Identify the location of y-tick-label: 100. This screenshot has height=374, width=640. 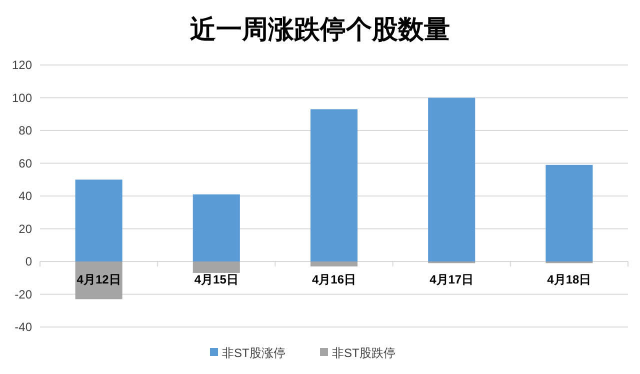
(22, 97).